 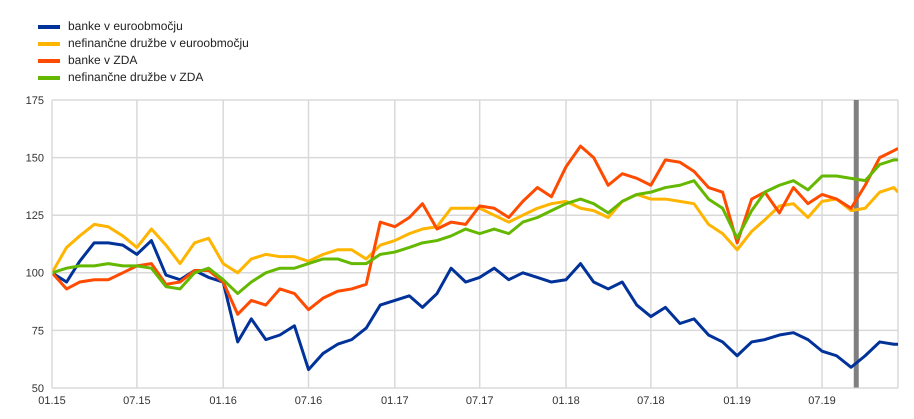 What do you see at coordinates (38, 331) in the screenshot?
I see `y-tick-label: 75` at bounding box center [38, 331].